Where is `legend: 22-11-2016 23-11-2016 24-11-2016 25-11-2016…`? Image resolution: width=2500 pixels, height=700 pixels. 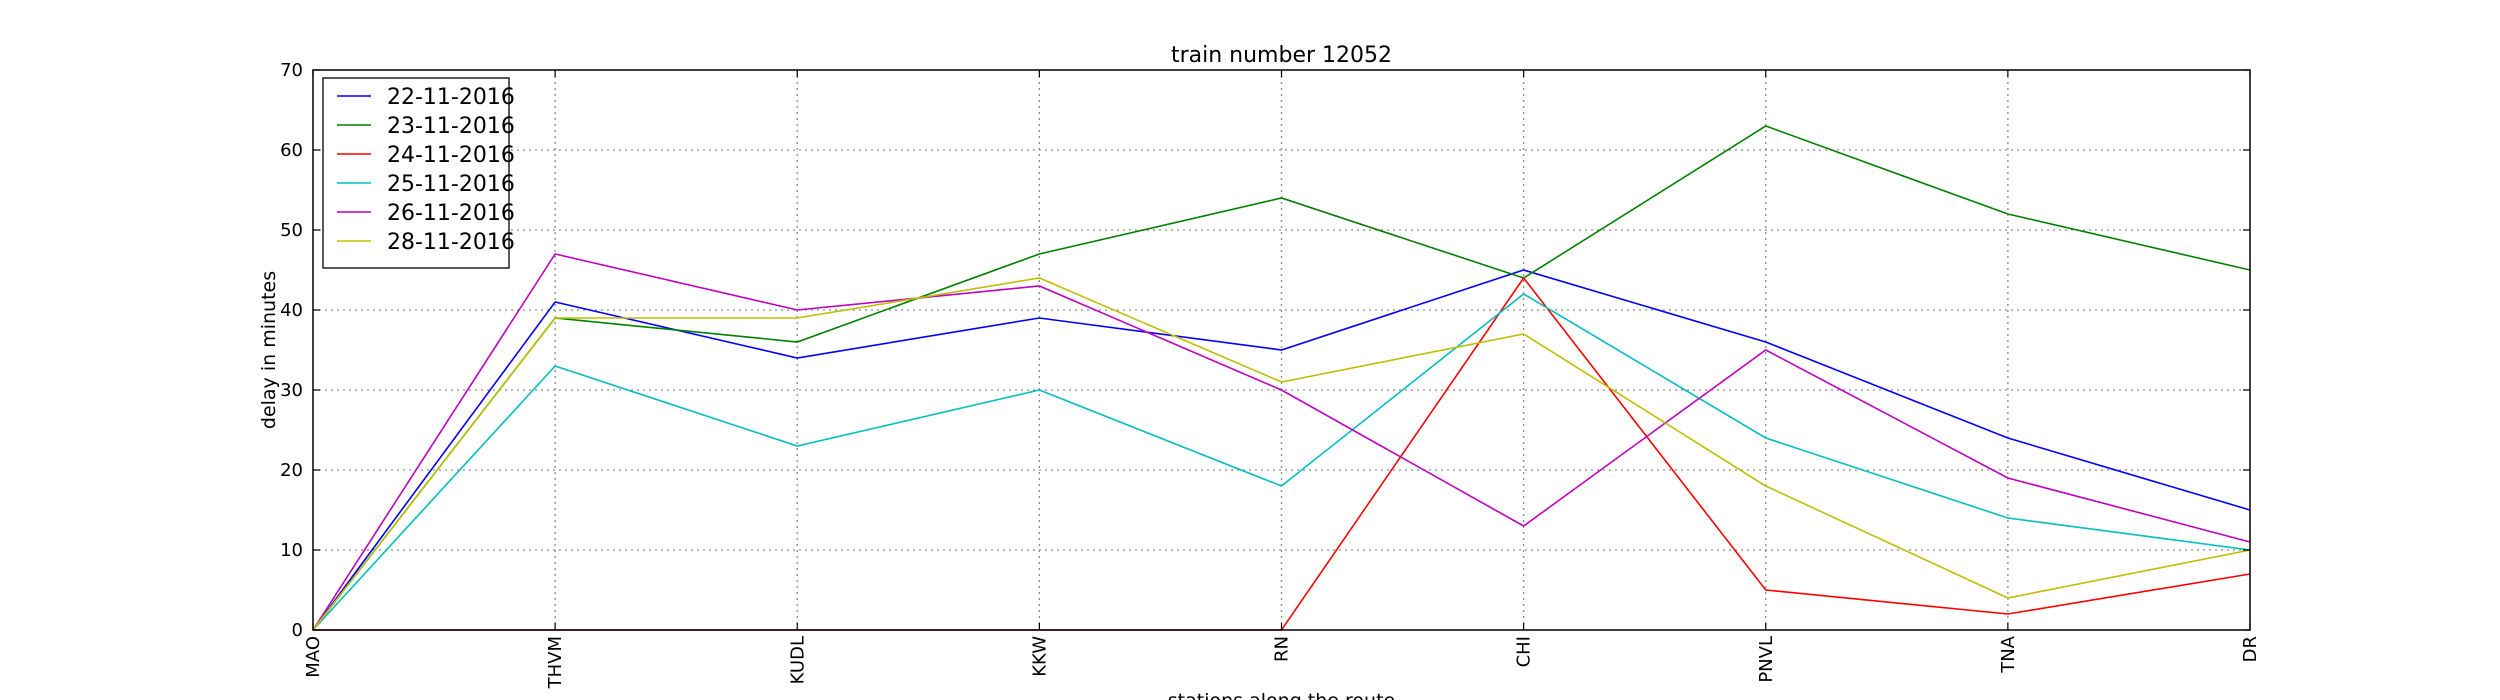 legend: 22-11-2016 23-11-2016 24-11-2016 25-11-2016… is located at coordinates (418, 173).